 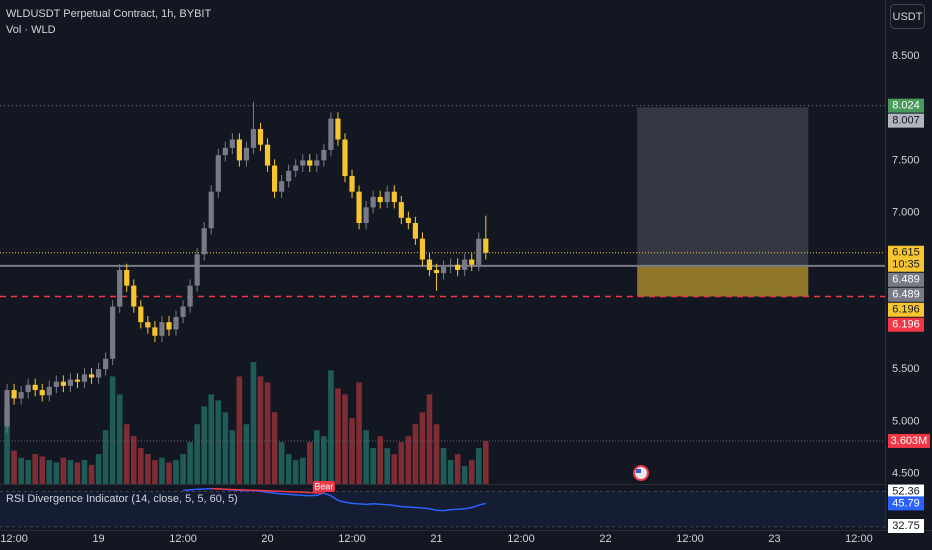 What do you see at coordinates (906, 310) in the screenshot?
I see `price-badge-label: 6.196` at bounding box center [906, 310].